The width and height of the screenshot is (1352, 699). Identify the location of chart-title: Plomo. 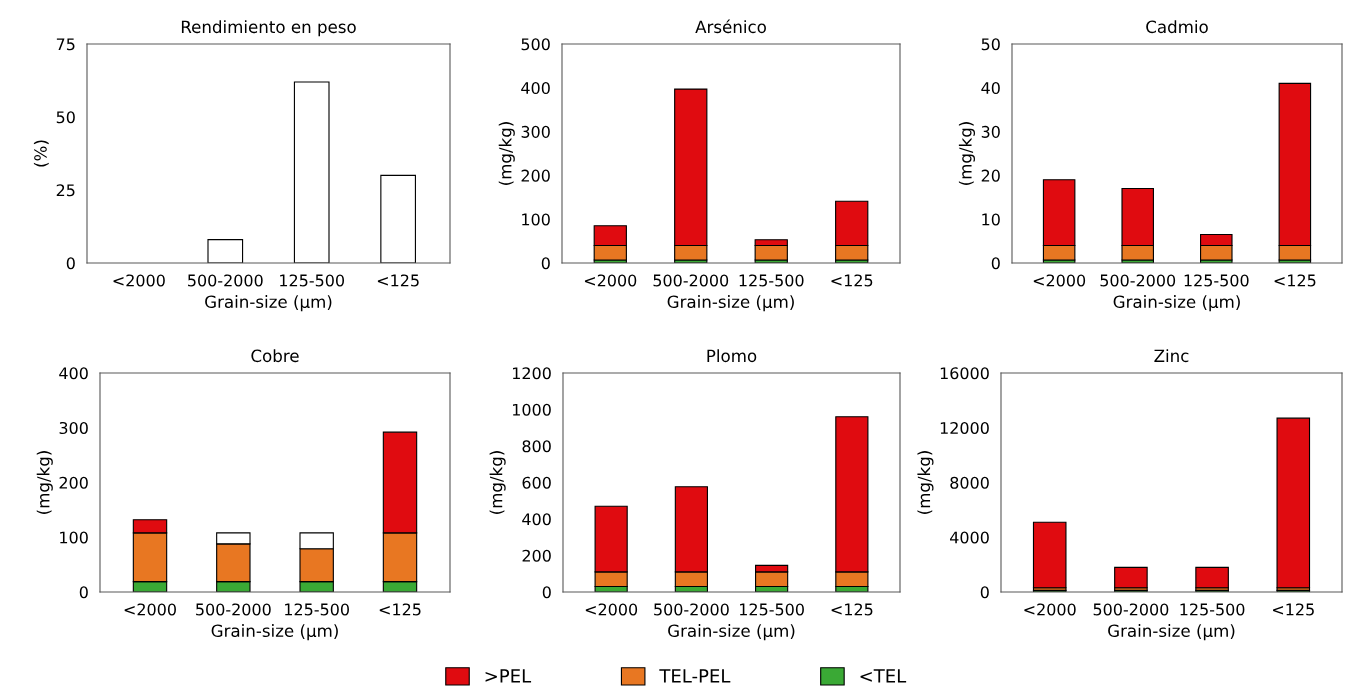
(732, 356).